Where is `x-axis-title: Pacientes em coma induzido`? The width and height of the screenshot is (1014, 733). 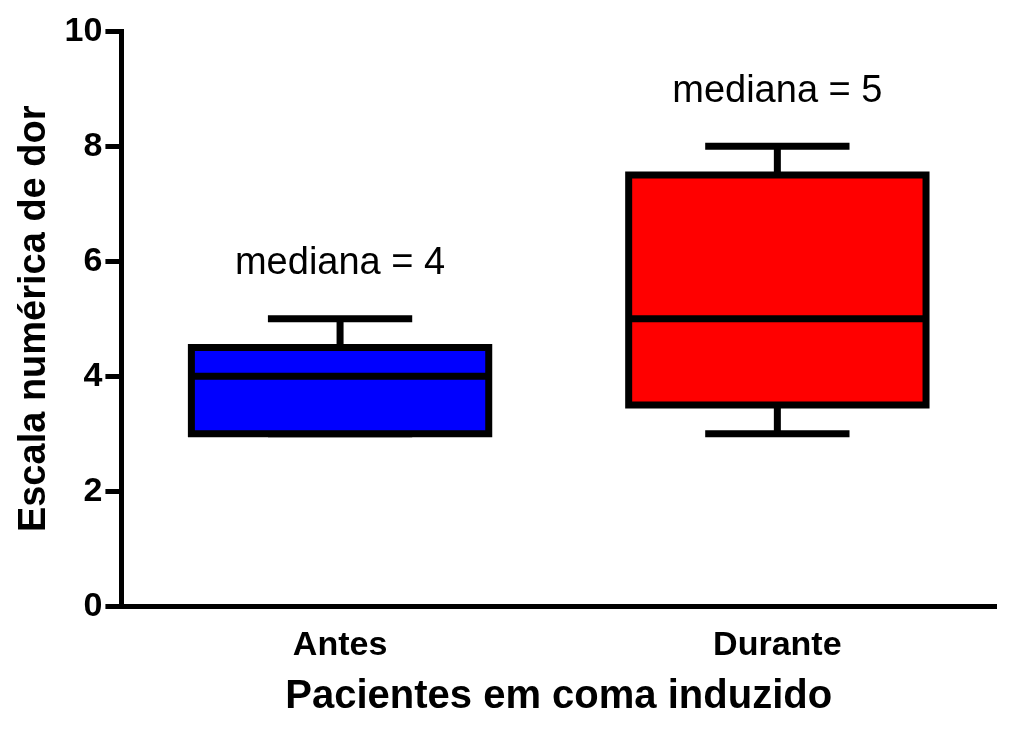 x-axis-title: Pacientes em coma induzido is located at coordinates (559, 694).